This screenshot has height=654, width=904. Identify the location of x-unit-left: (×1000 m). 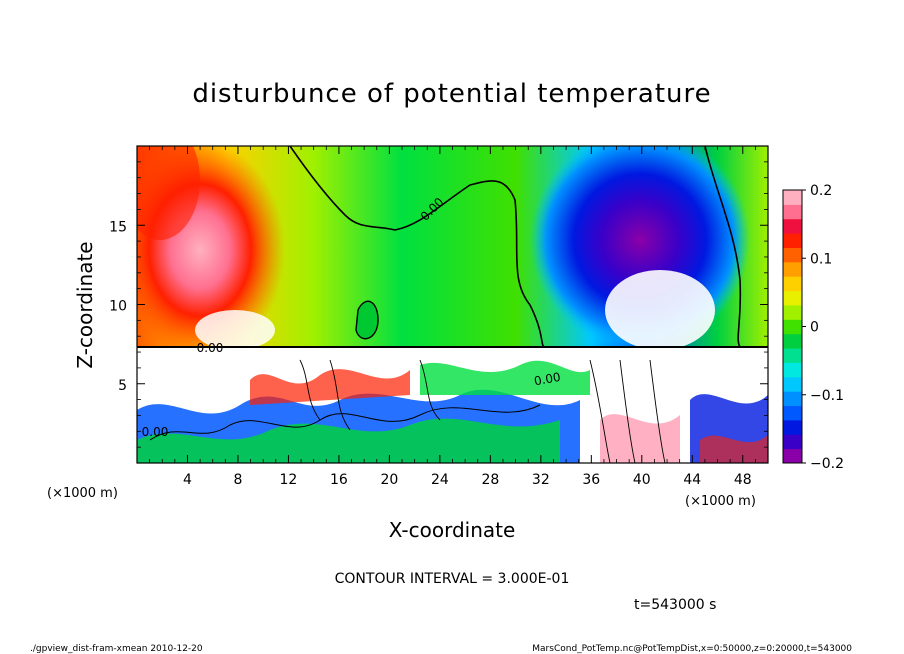
(82, 493).